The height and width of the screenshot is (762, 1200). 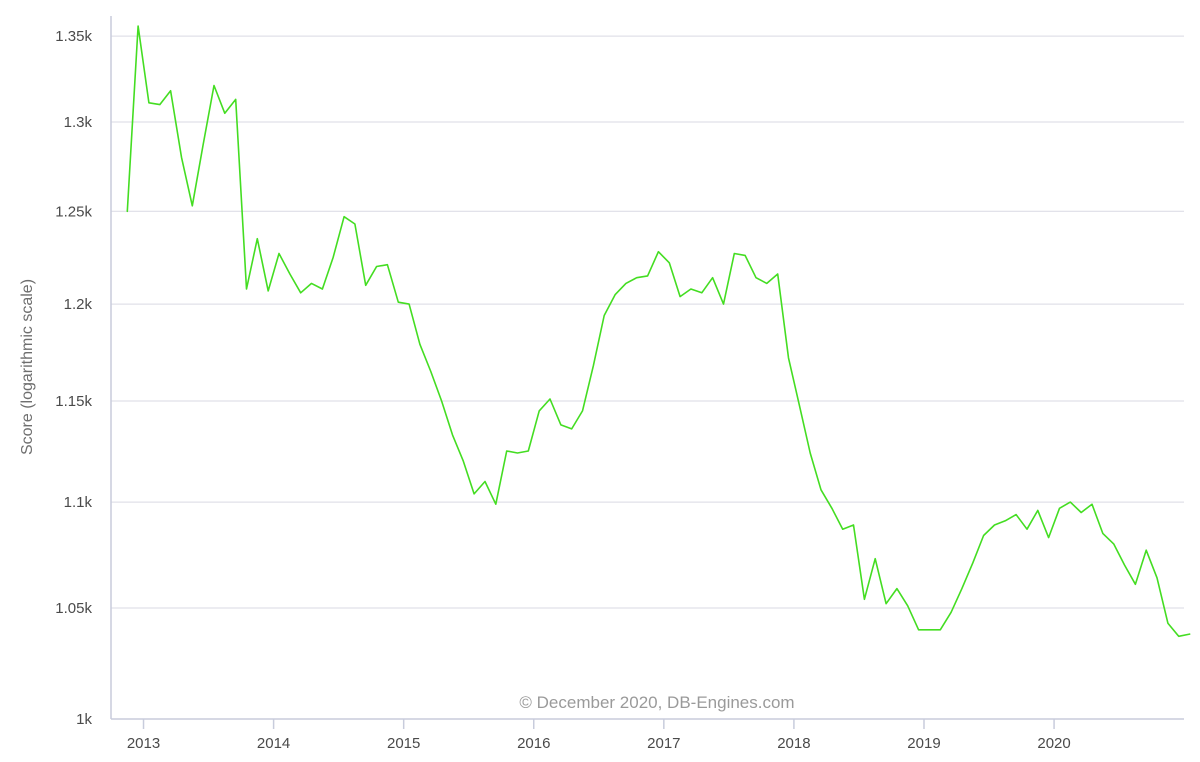 I want to click on y-tick-label: 1.15k, so click(x=73, y=401).